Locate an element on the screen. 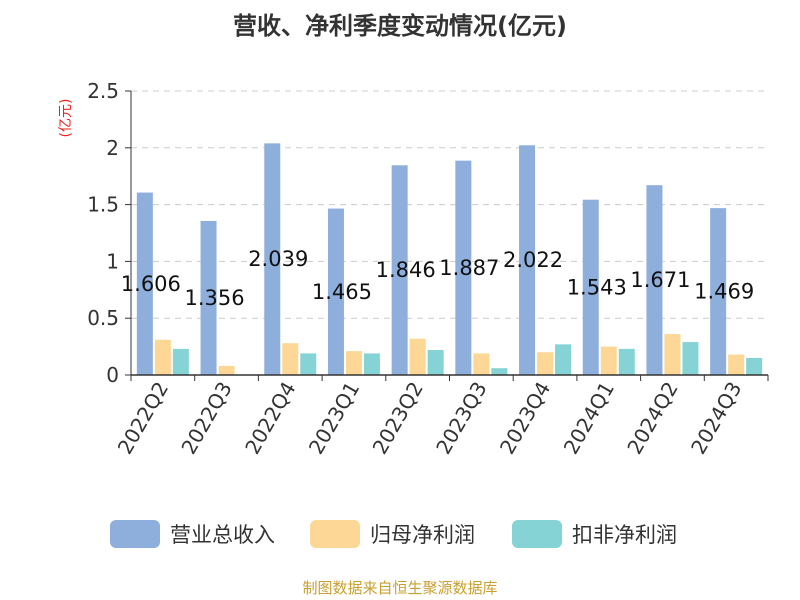  legend-label-2: 扣非净利润 is located at coordinates (624, 535).